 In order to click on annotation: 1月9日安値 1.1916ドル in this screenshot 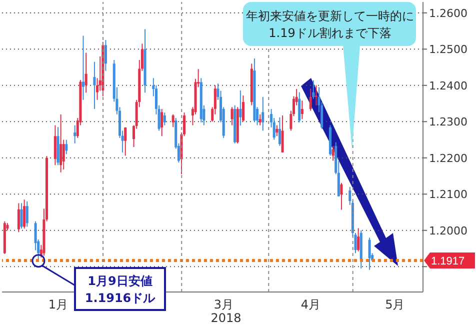, I will do `click(120, 289)`.